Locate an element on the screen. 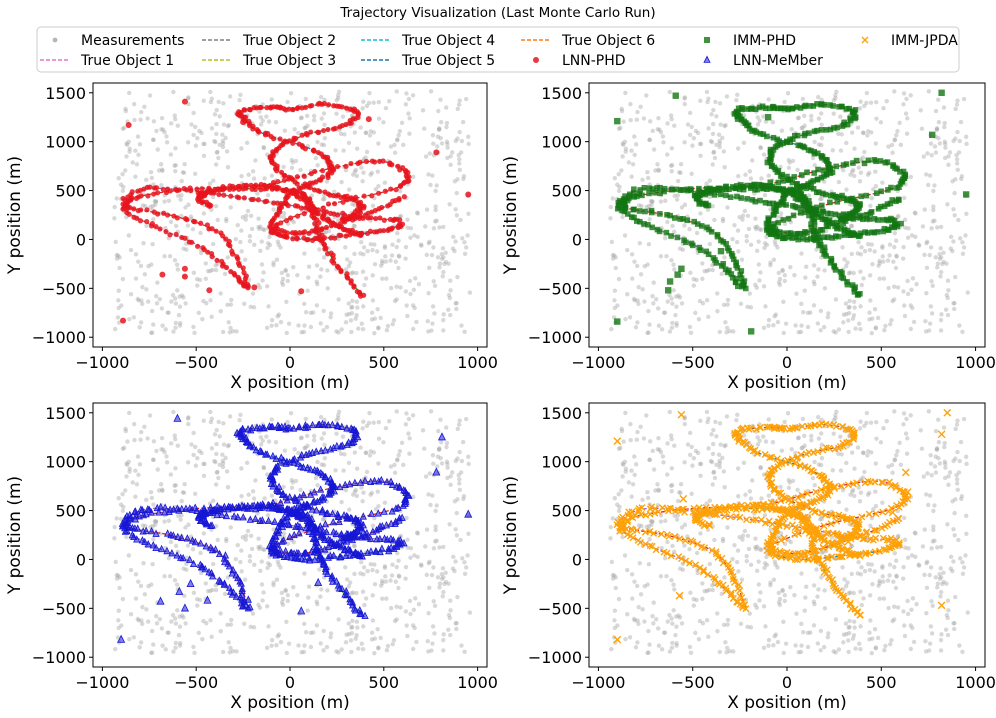 Image resolution: width=996 pixels, height=718 pixels. axes-frame is located at coordinates (787, 215).